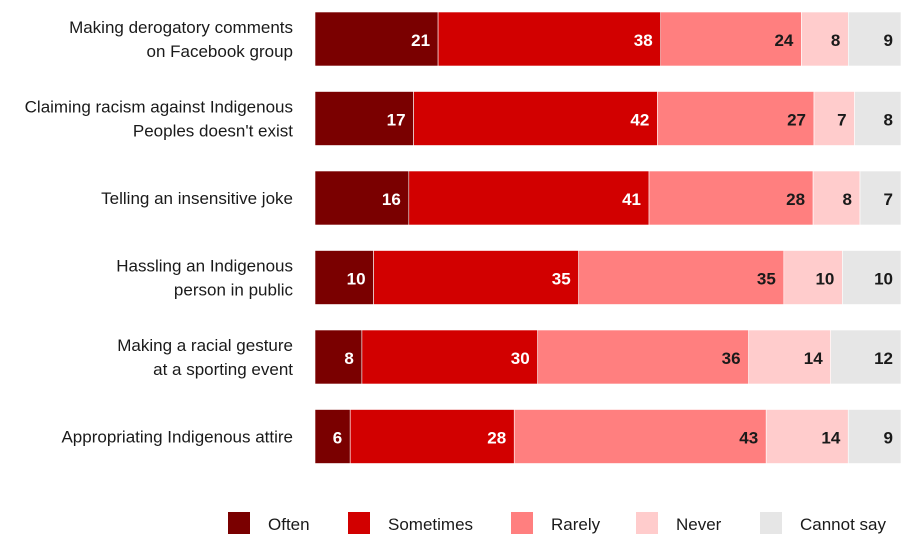 The width and height of the screenshot is (907, 534). I want to click on category-label: Appropriating Indigenous attire, so click(177, 437).